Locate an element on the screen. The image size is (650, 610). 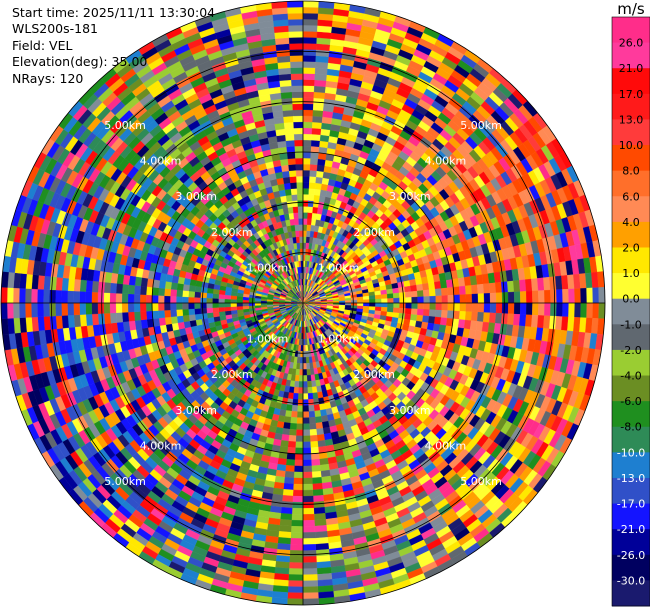
start-time-text: Start time: 2025/11/11 13:30:04 is located at coordinates (114, 12).